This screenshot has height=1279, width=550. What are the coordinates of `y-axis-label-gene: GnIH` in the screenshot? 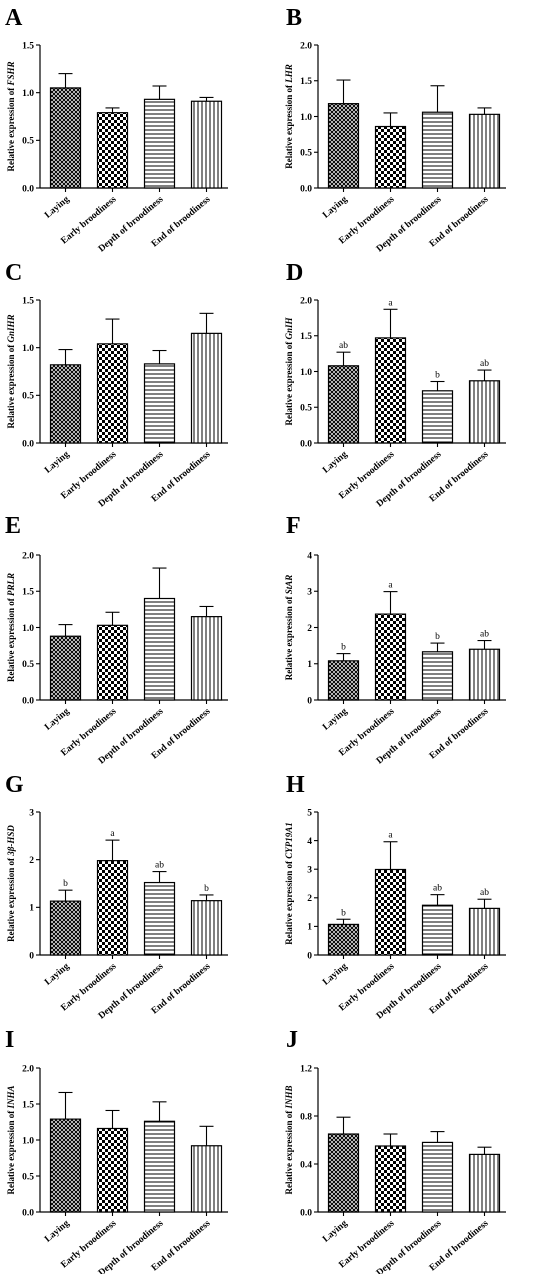 It's located at (289, 327).